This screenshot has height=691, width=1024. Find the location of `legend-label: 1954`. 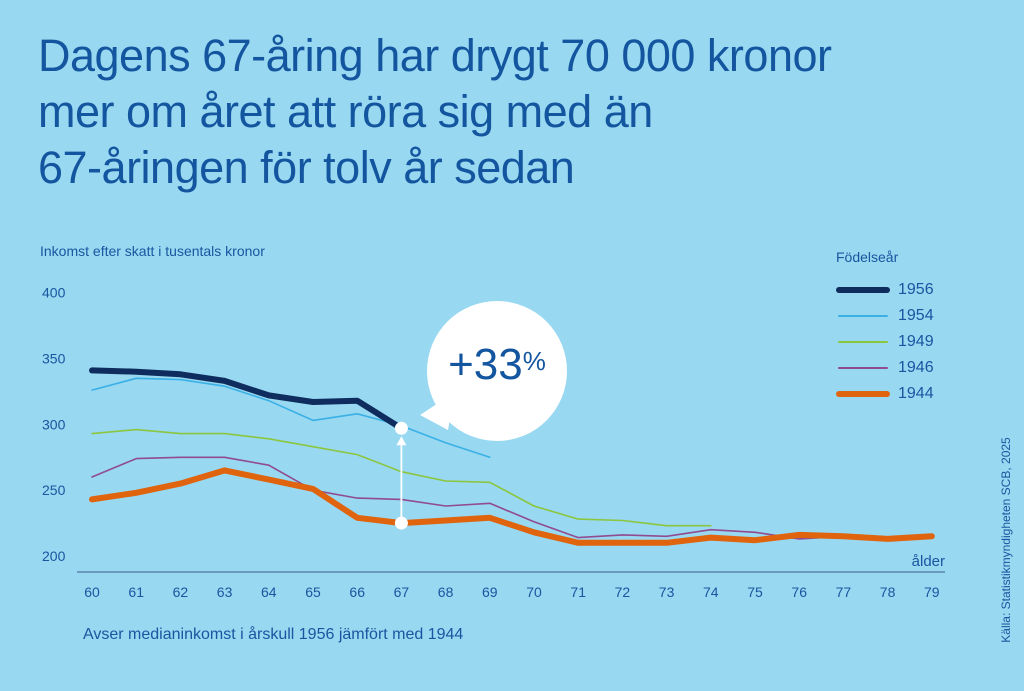

legend-label: 1954 is located at coordinates (916, 315).